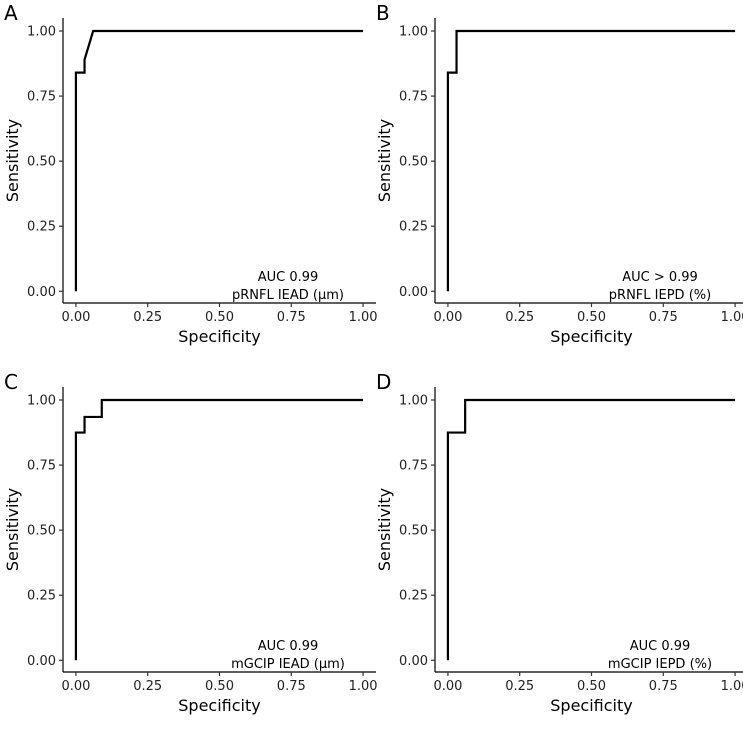 This screenshot has height=732, width=743. What do you see at coordinates (288, 295) in the screenshot?
I see `metric-annotation: pRNFL IEAD (µm)` at bounding box center [288, 295].